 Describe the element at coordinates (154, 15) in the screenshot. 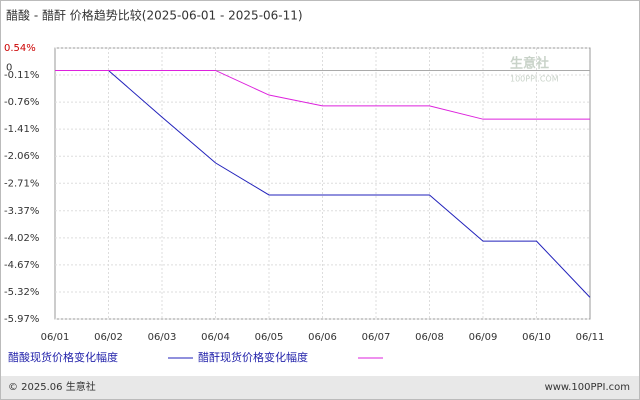

I see `chart-title: 醋酸 - 醋酐 价格趋势比较(2025-06-01 - 2025-06-11)` at that location.